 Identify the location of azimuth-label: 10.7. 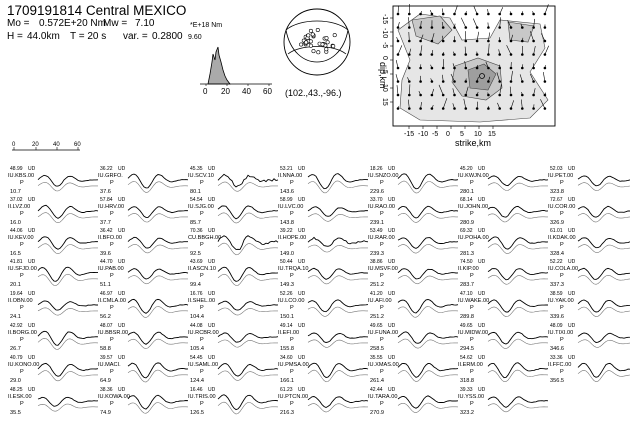
(15, 192).